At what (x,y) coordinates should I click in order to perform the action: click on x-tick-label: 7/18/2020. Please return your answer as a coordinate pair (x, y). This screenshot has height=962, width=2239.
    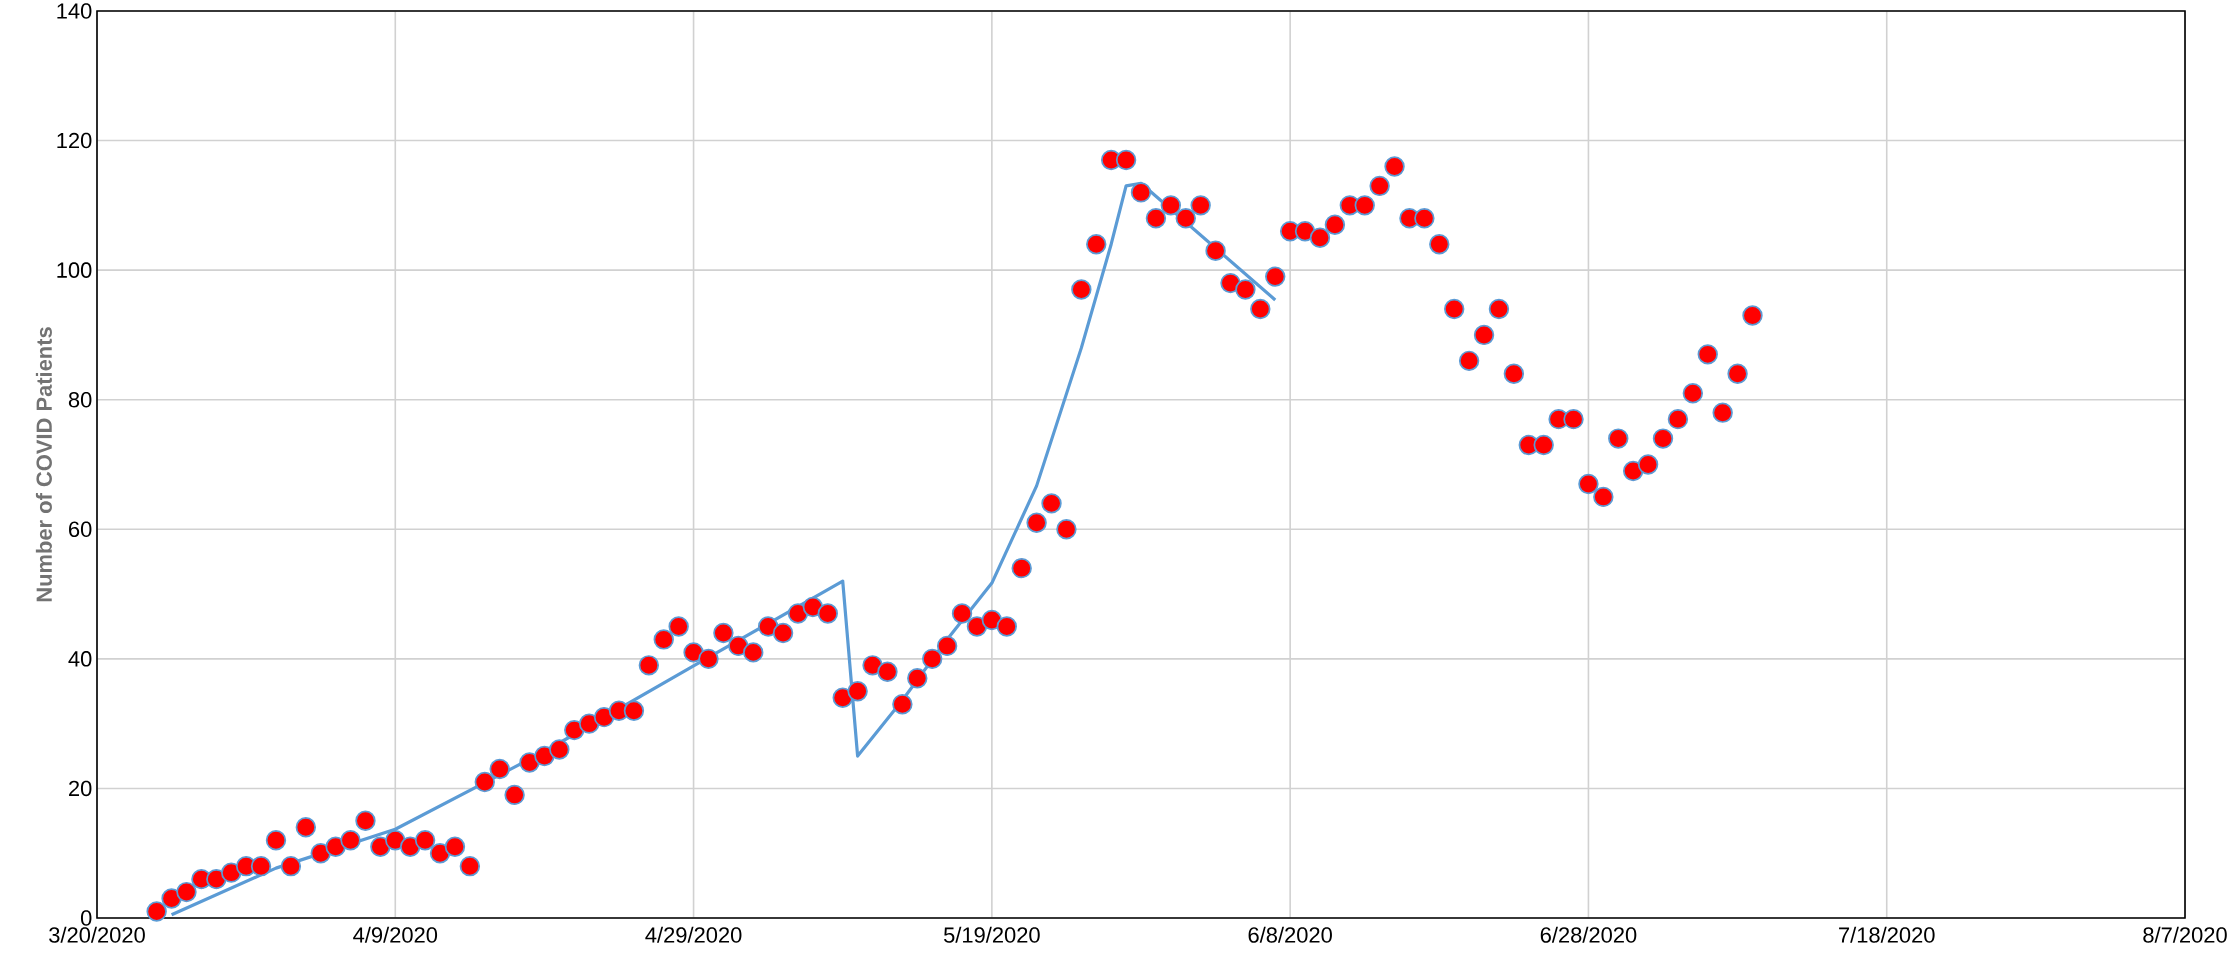
    Looking at the image, I should click on (1887, 934).